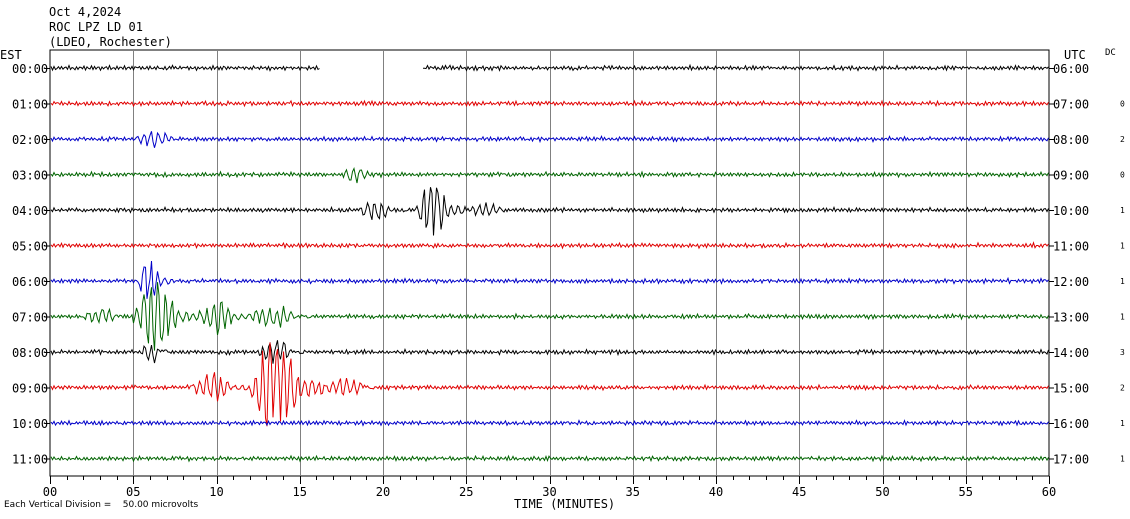  I want to click on est-hour-label: 09:00, so click(30, 389).